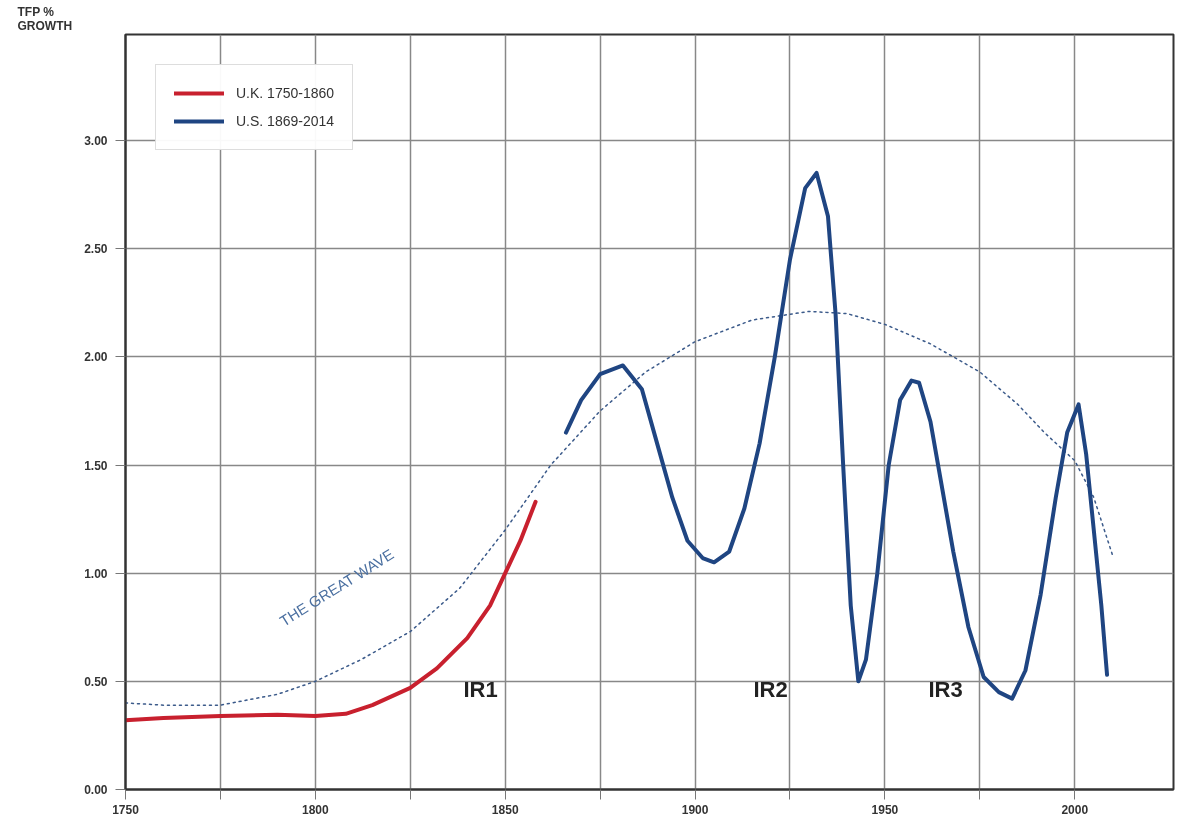 This screenshot has height=834, width=1178. What do you see at coordinates (96, 249) in the screenshot?
I see `y-tick-label: 2.50` at bounding box center [96, 249].